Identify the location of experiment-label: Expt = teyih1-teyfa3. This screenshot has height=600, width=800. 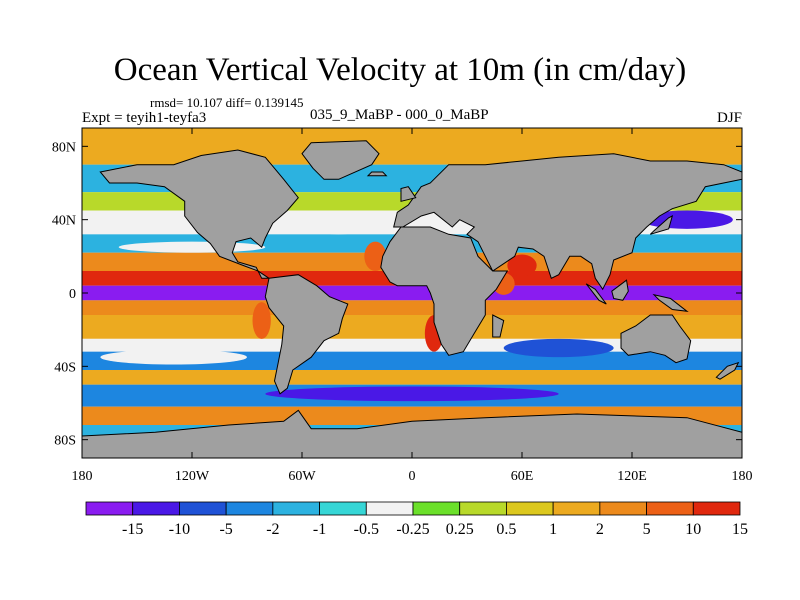
(144, 118).